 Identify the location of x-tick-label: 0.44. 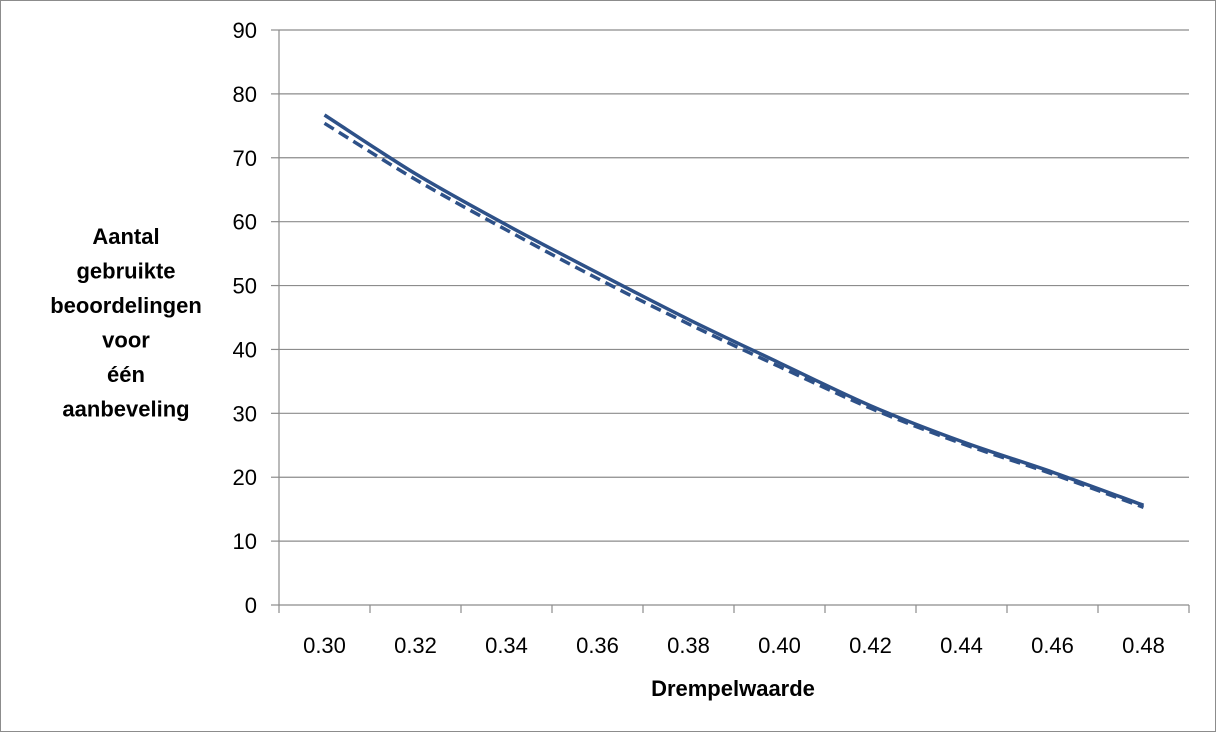
(961, 645).